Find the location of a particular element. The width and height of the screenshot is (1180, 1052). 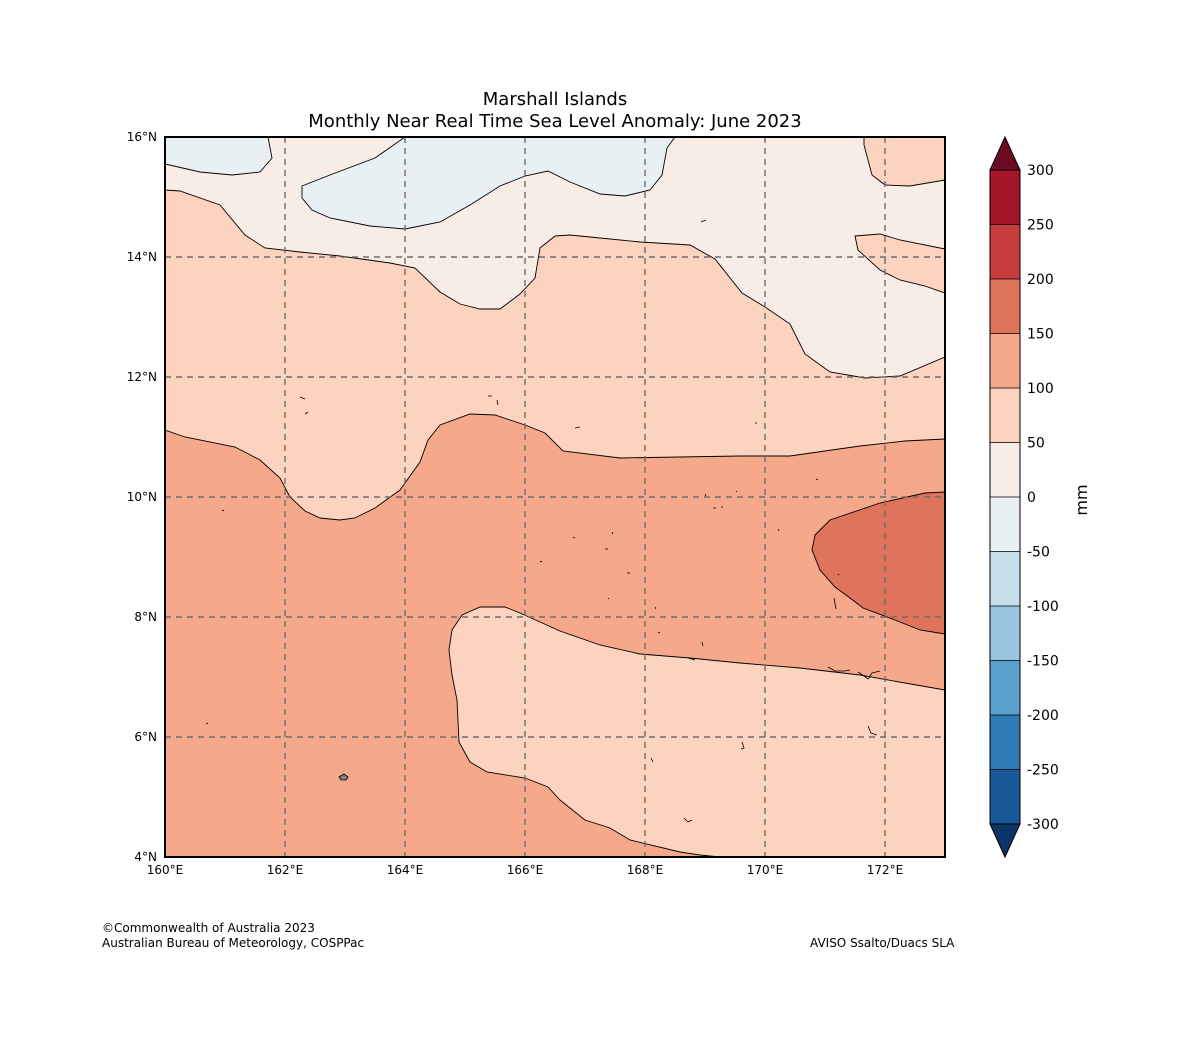

island-pingelap is located at coordinates (207, 723).